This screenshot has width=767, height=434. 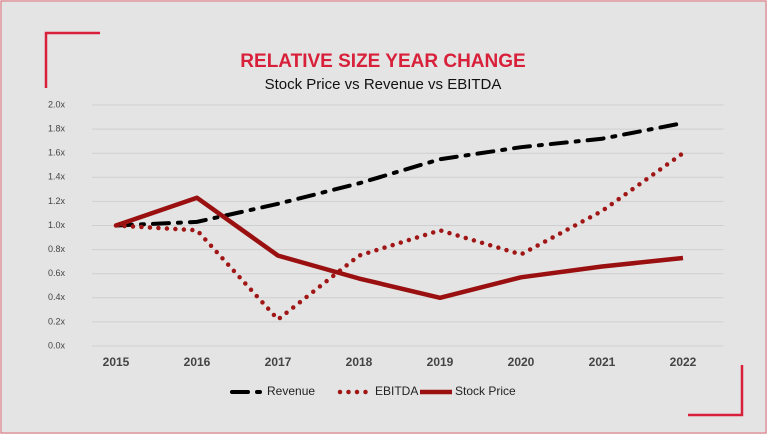 I want to click on legend-label: Revenue, so click(x=291, y=391).